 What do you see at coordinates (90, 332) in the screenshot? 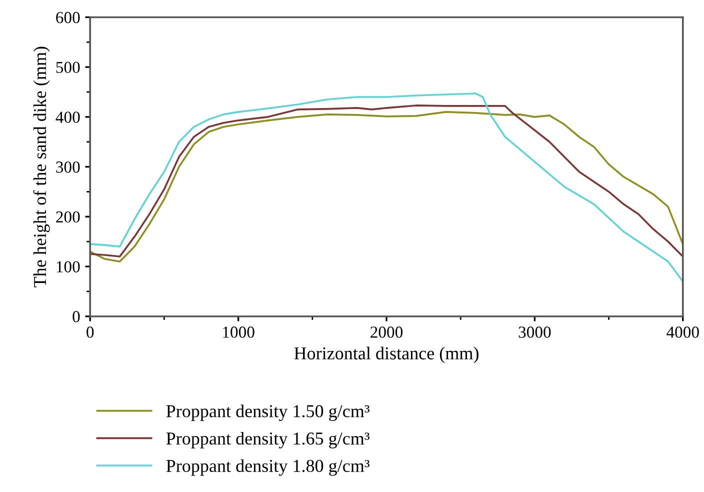
I see `x-tick-label: 0` at bounding box center [90, 332].